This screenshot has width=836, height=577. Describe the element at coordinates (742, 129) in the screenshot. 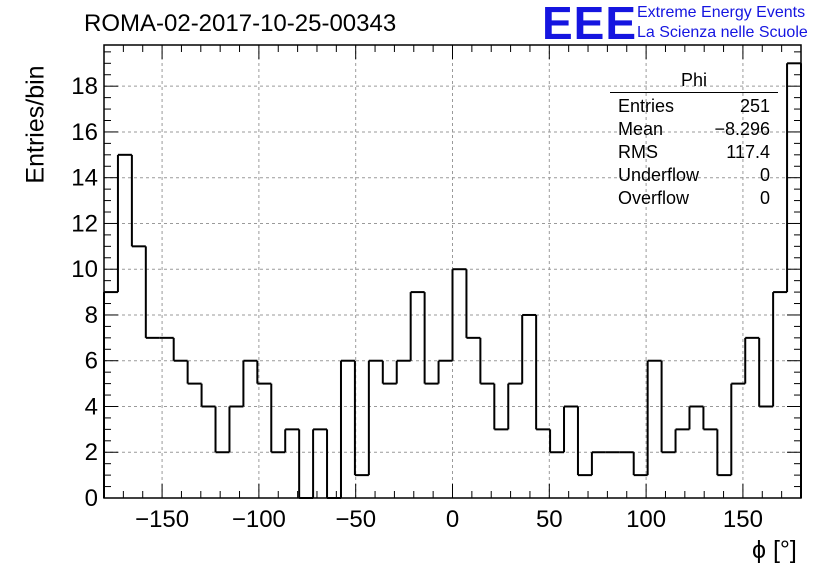

I see `stats-value: −8.296` at that location.